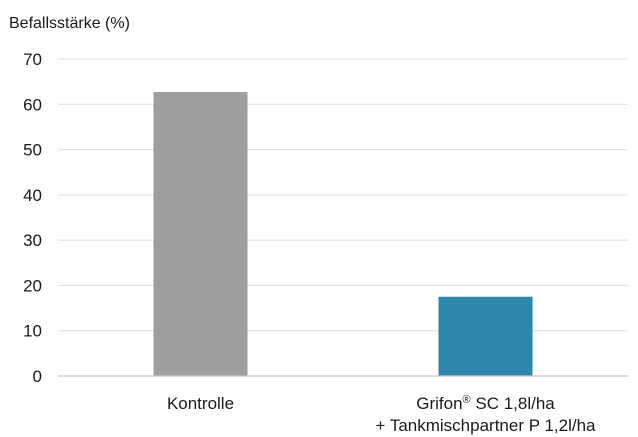 Image resolution: width=638 pixels, height=437 pixels. What do you see at coordinates (32, 285) in the screenshot?
I see `y-tick-label: 20` at bounding box center [32, 285].